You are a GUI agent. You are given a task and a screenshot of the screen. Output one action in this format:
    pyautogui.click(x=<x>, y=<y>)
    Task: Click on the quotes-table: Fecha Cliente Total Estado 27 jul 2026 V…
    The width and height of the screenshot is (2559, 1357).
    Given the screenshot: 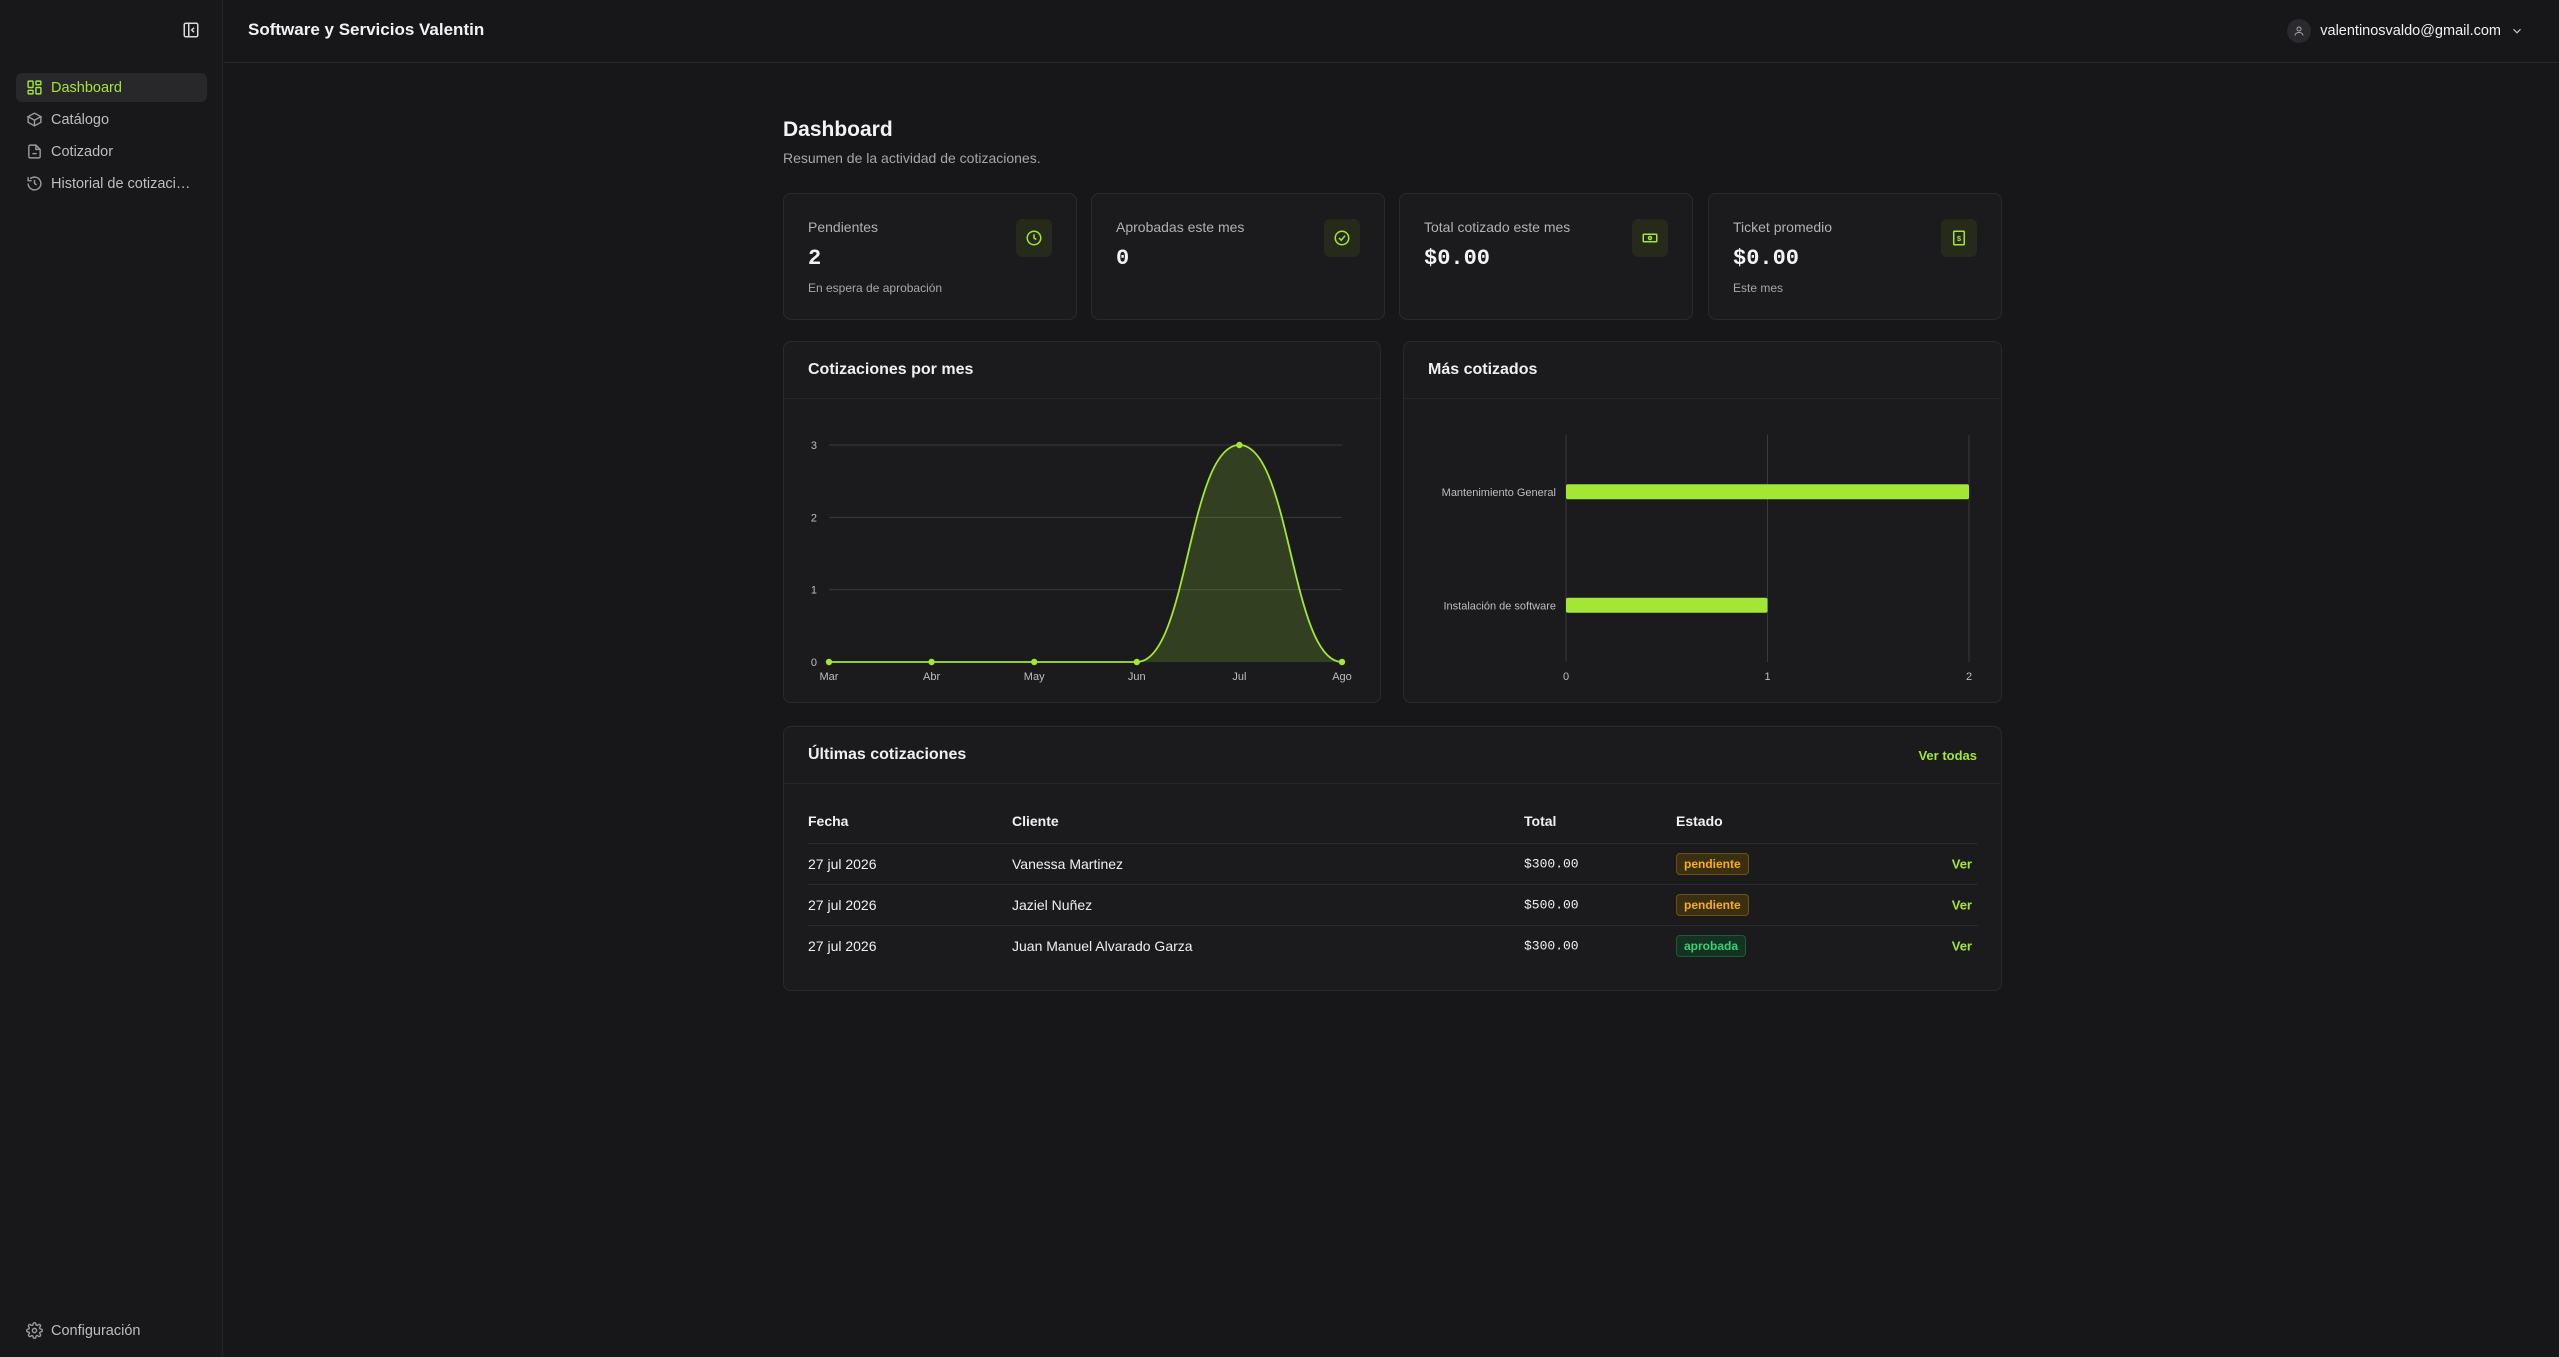 What is the action you would take?
    pyautogui.click(x=1393, y=887)
    